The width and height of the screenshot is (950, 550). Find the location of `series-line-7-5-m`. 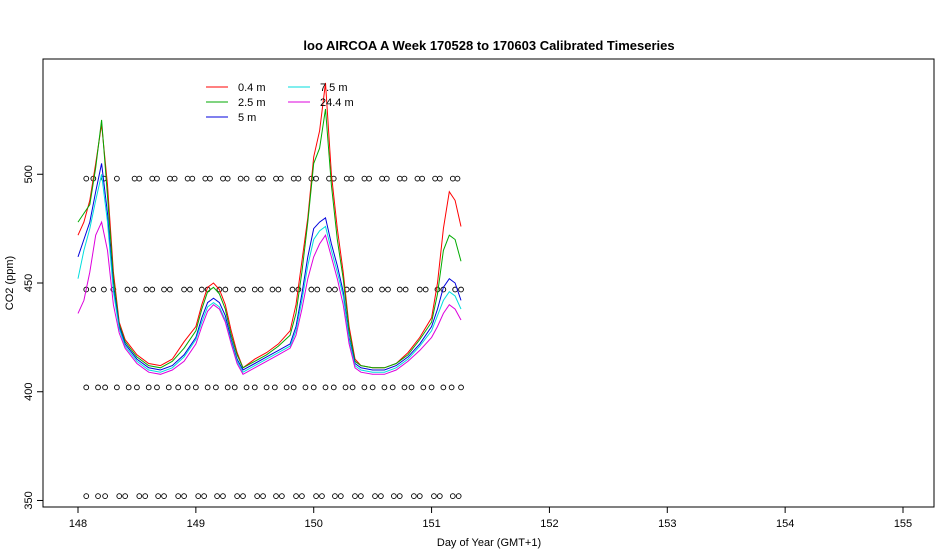

series-line-7-5-m is located at coordinates (269, 273).